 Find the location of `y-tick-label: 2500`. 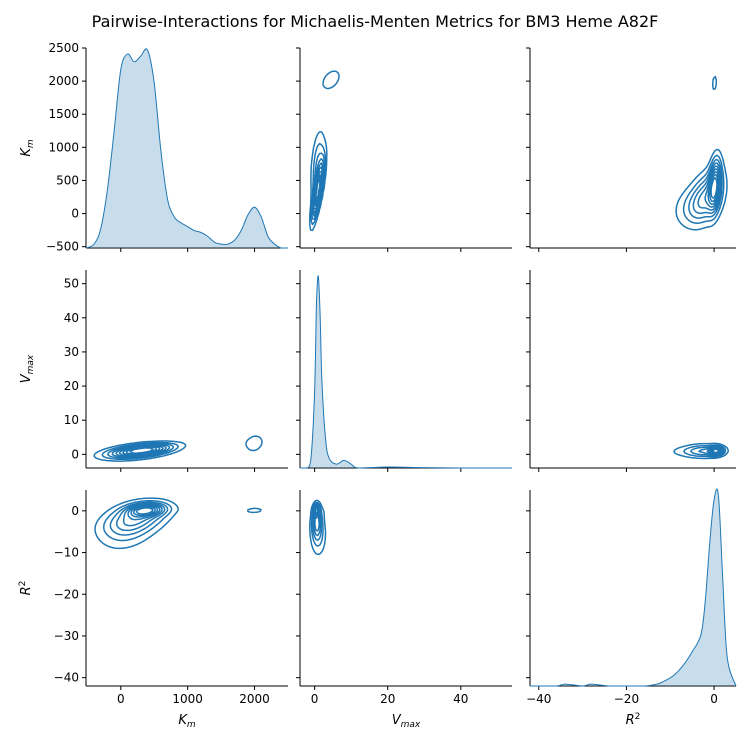

y-tick-label: 2500 is located at coordinates (63, 48).